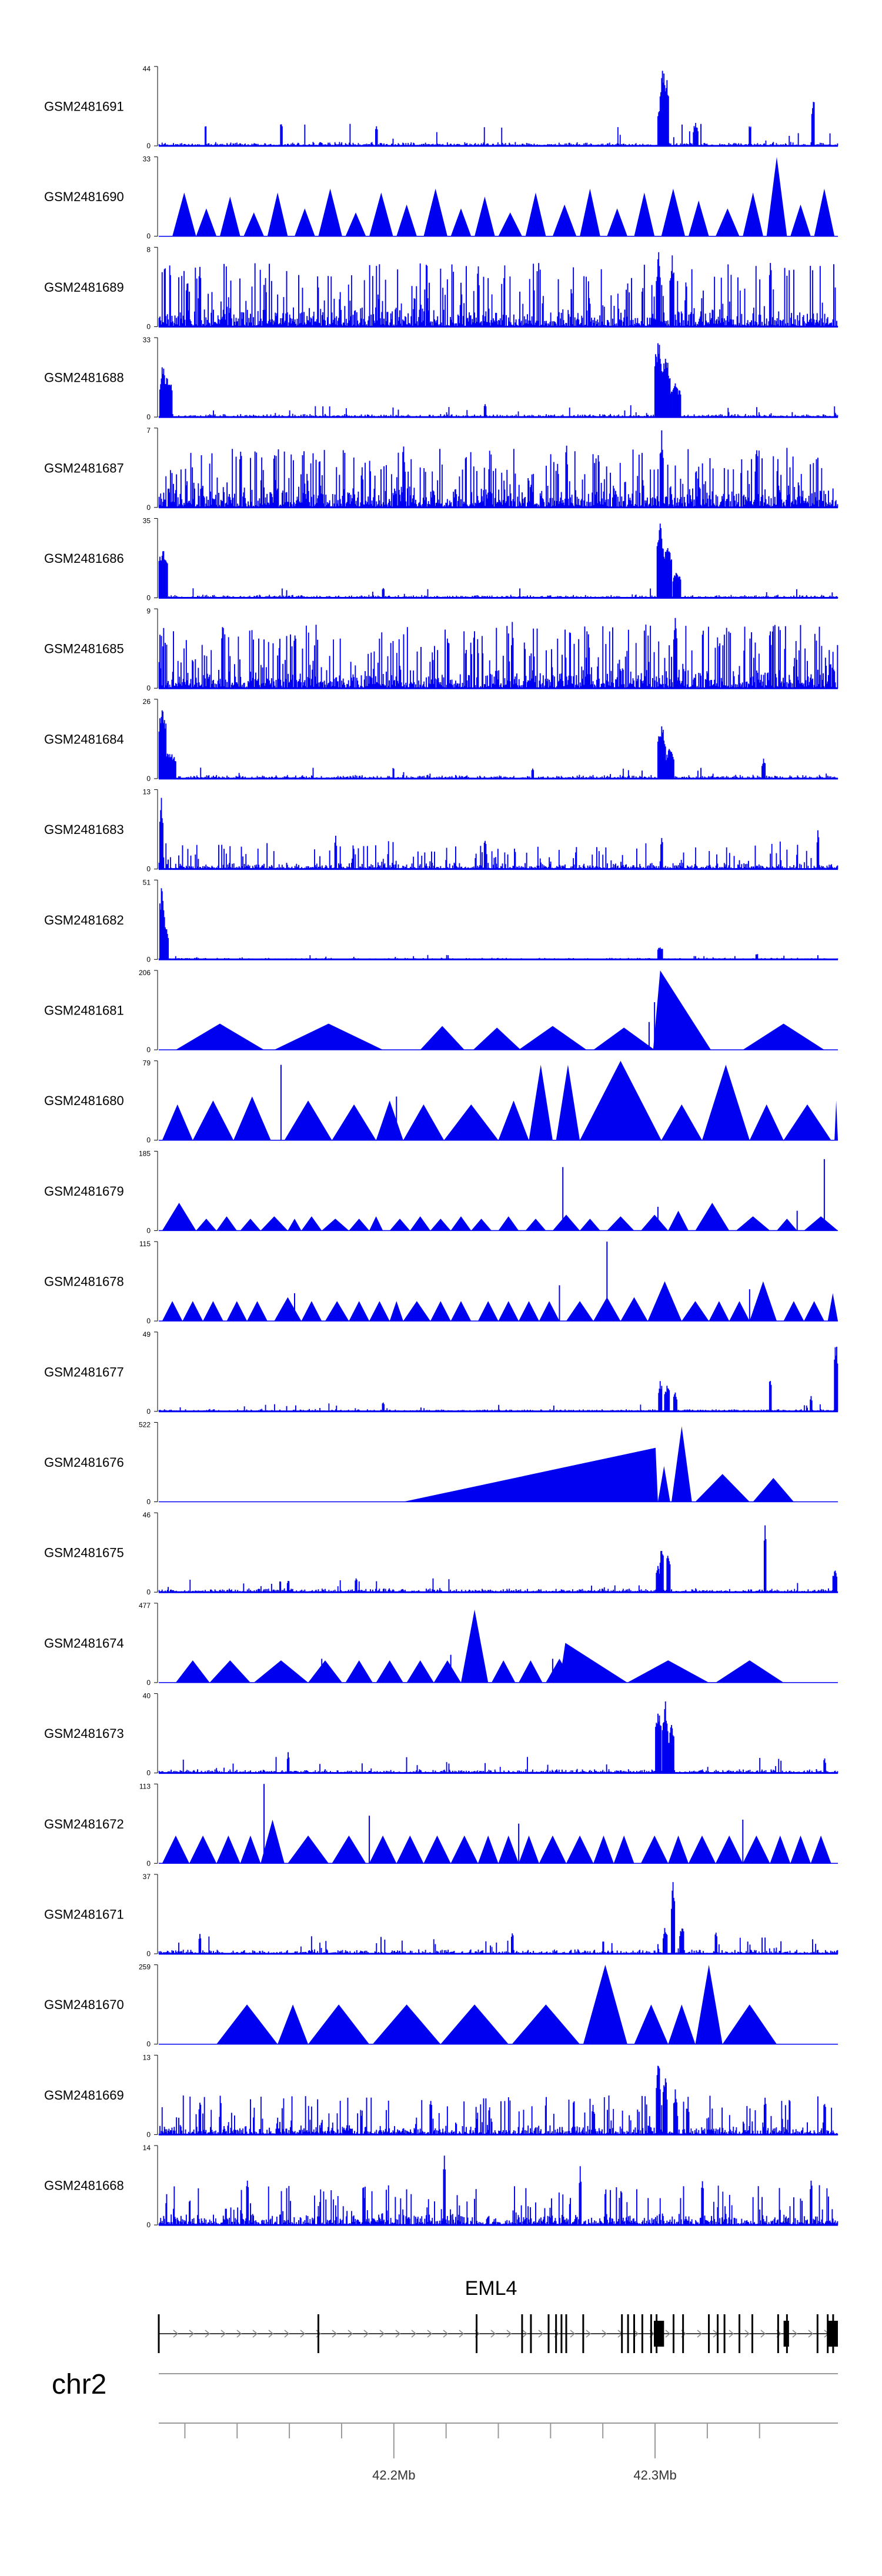 This screenshot has width=882, height=2576. What do you see at coordinates (145, 1967) in the screenshot?
I see `y-max-label: 259` at bounding box center [145, 1967].